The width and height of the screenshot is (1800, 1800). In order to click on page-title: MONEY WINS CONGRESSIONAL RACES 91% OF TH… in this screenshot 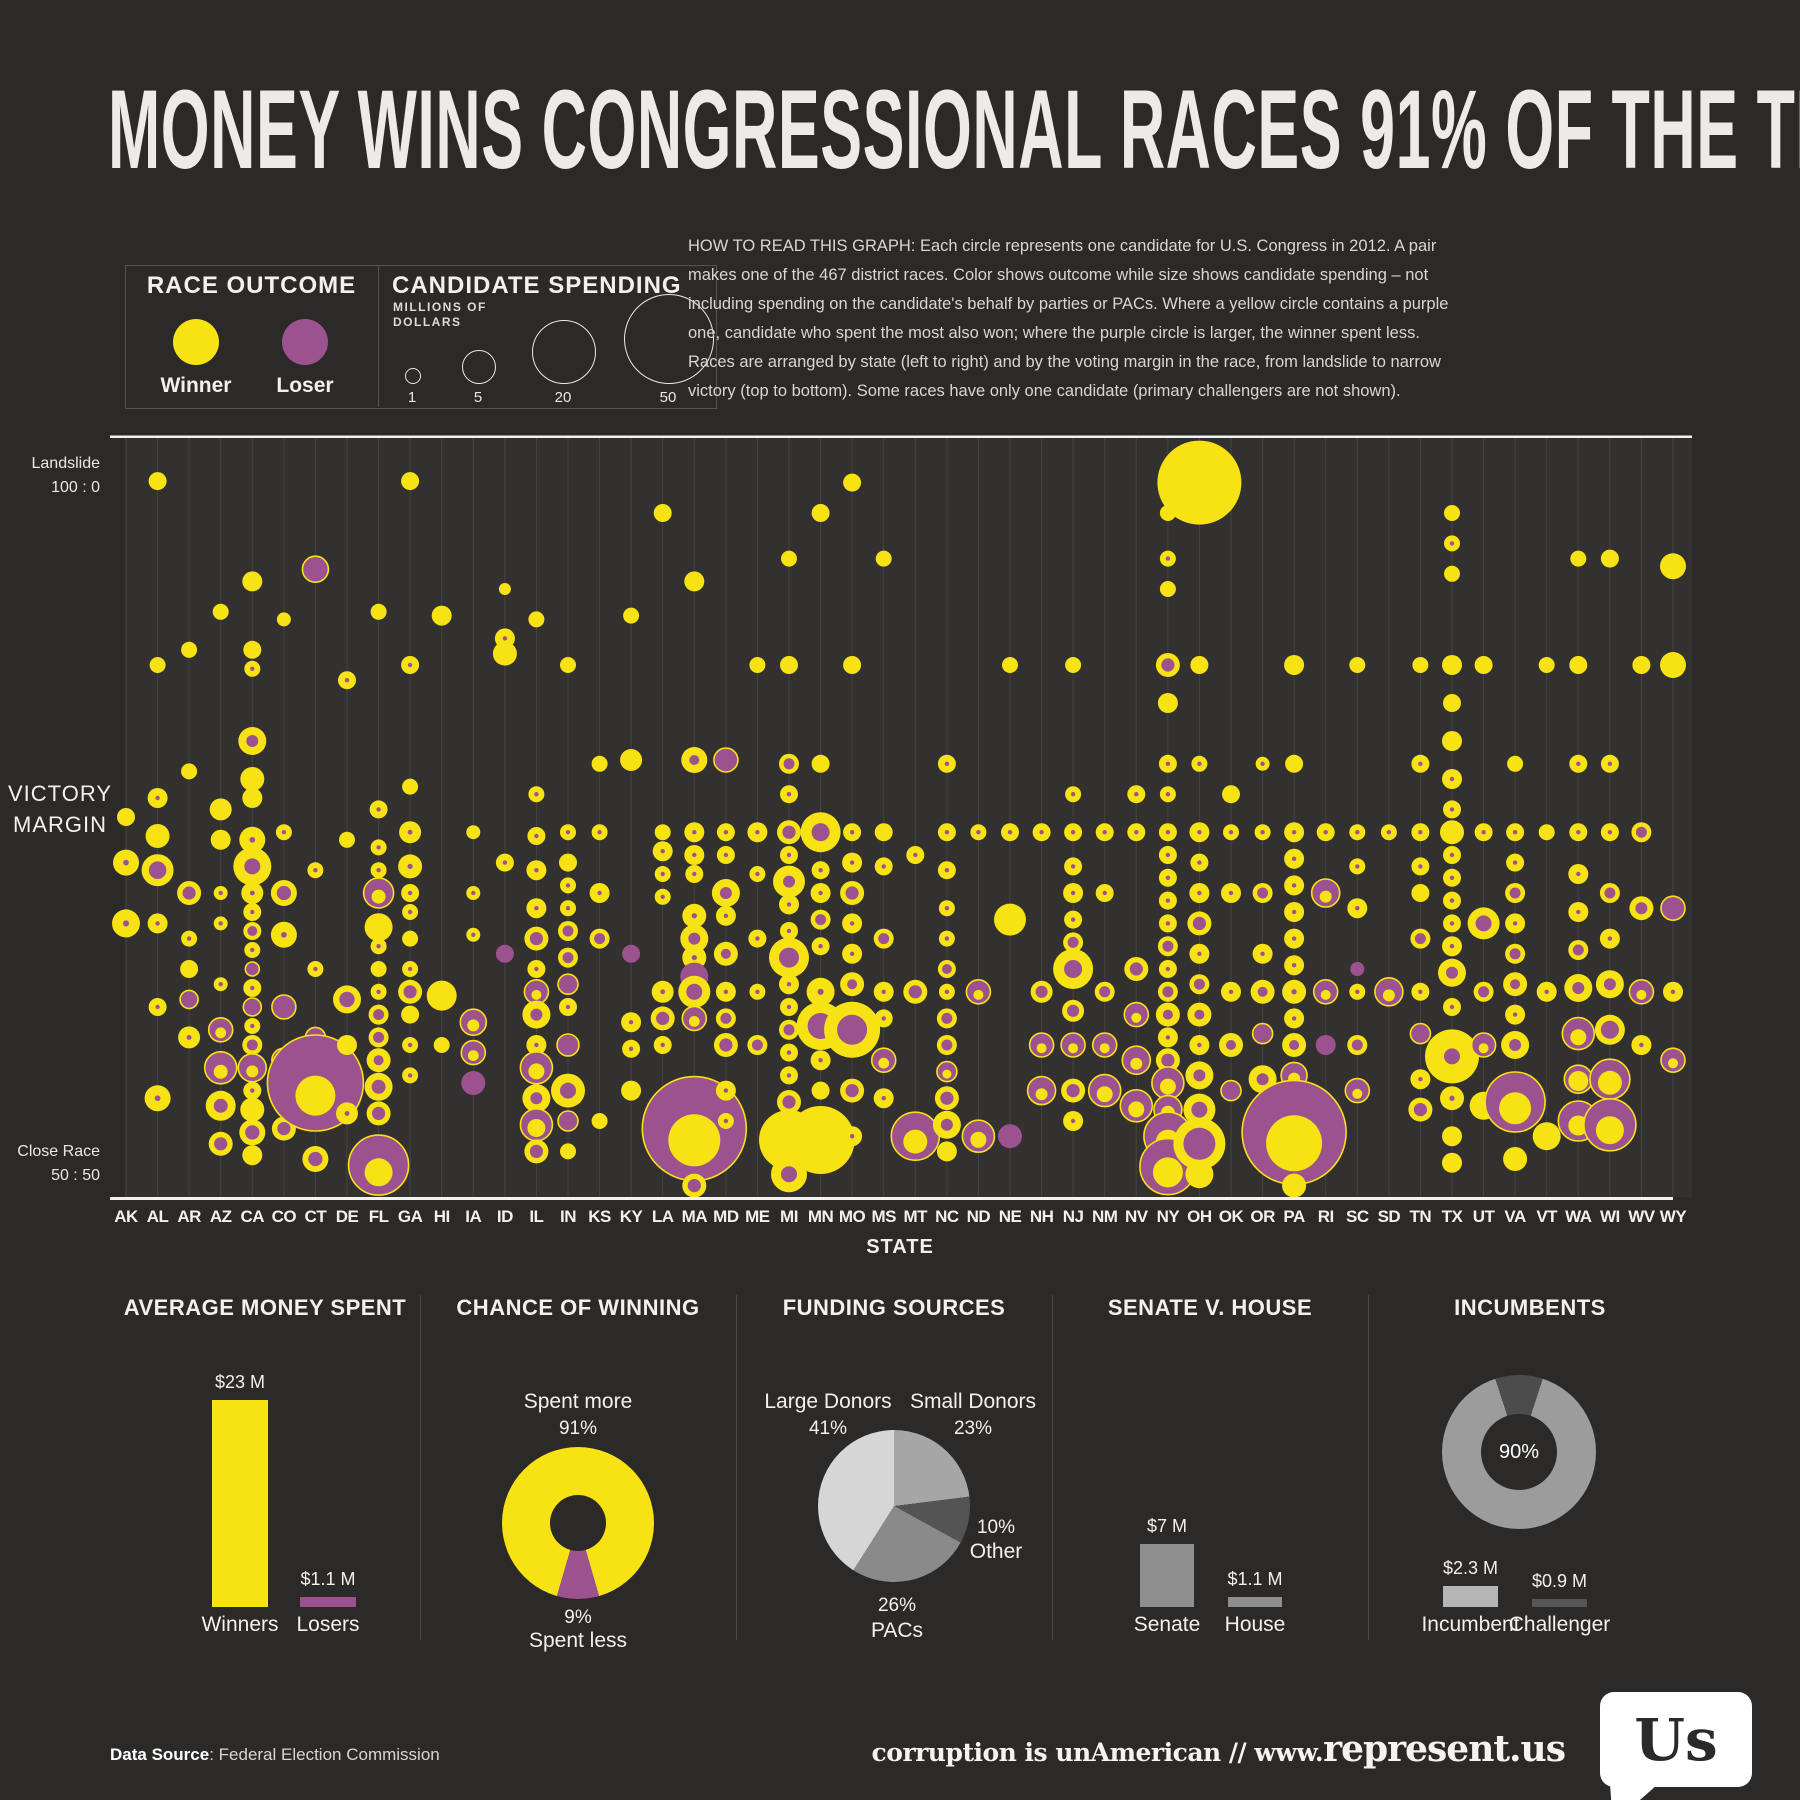, I will do `click(954, 129)`.